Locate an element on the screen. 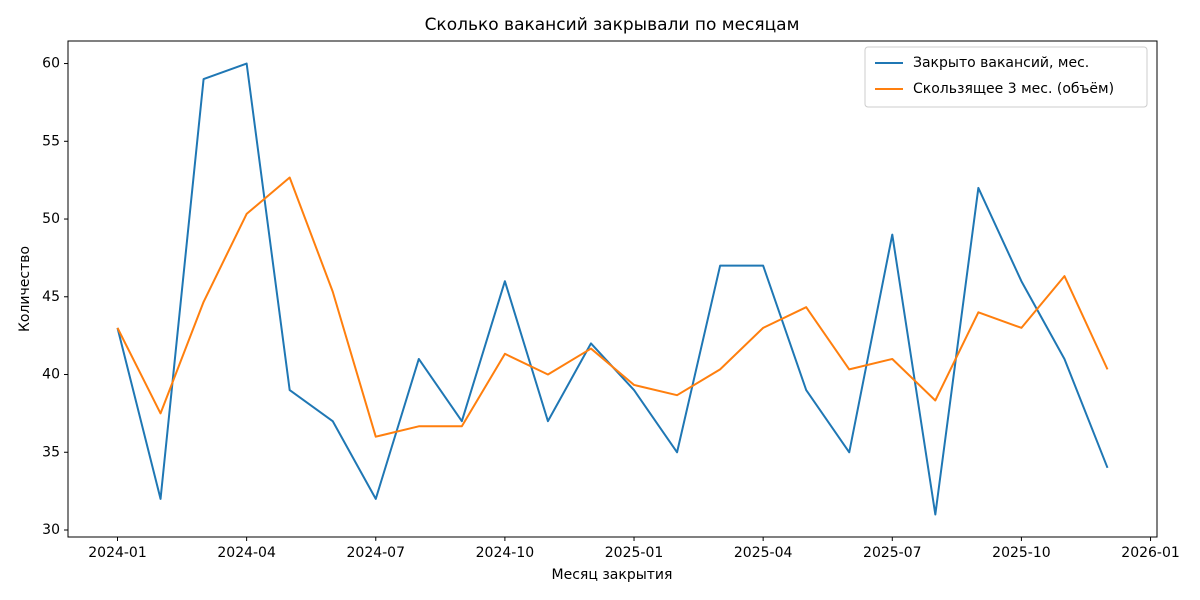 The width and height of the screenshot is (1200, 600). legend-box is located at coordinates (1006, 77).